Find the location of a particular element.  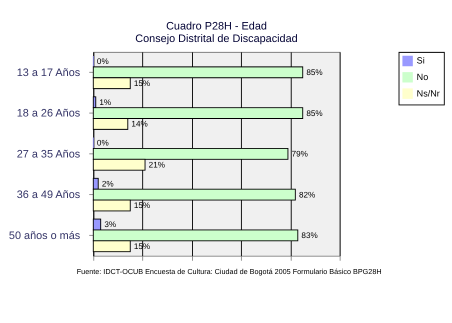

text: Cuadro P28H - Edad is located at coordinates (216, 26).